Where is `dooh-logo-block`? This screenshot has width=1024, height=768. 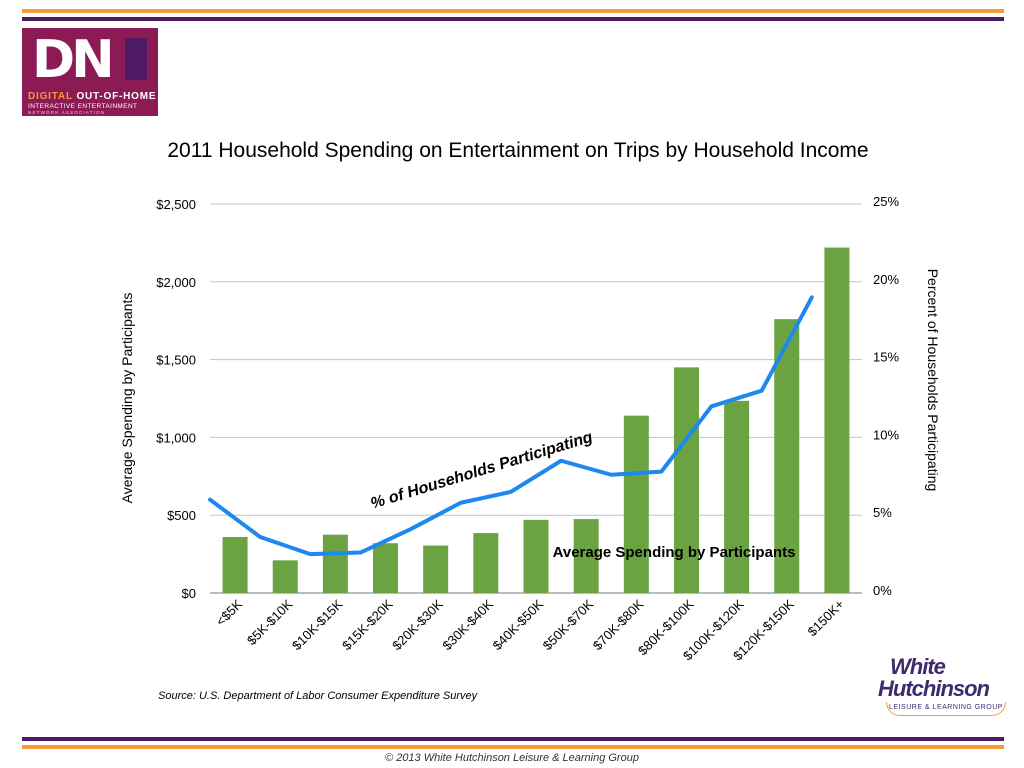
dooh-logo-block is located at coordinates (136, 59).